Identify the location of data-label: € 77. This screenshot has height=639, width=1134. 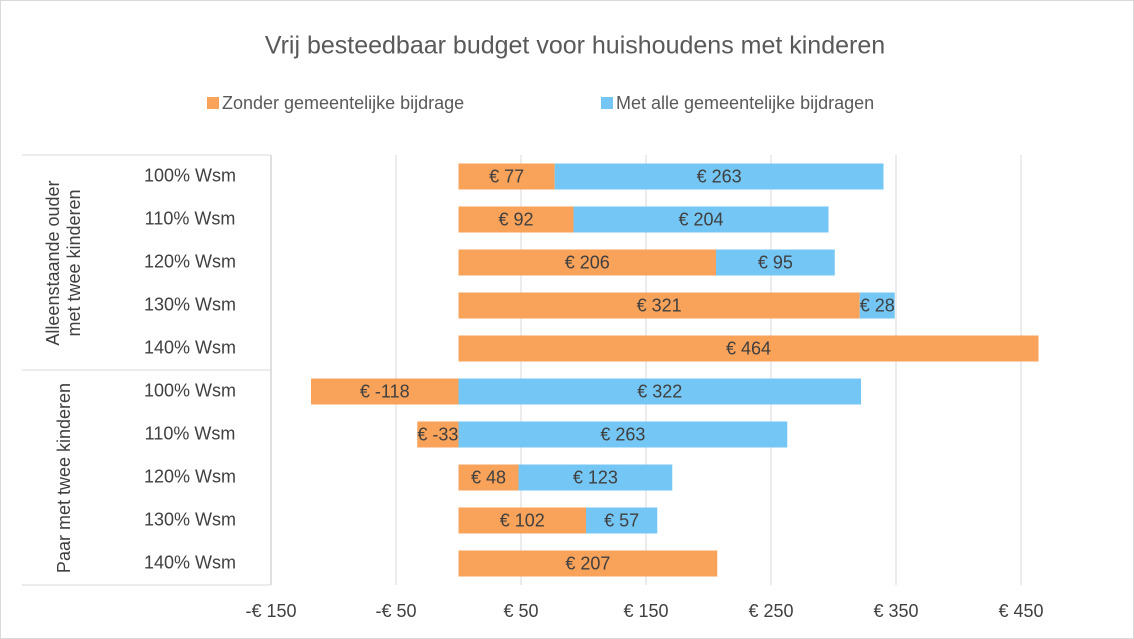
(506, 176).